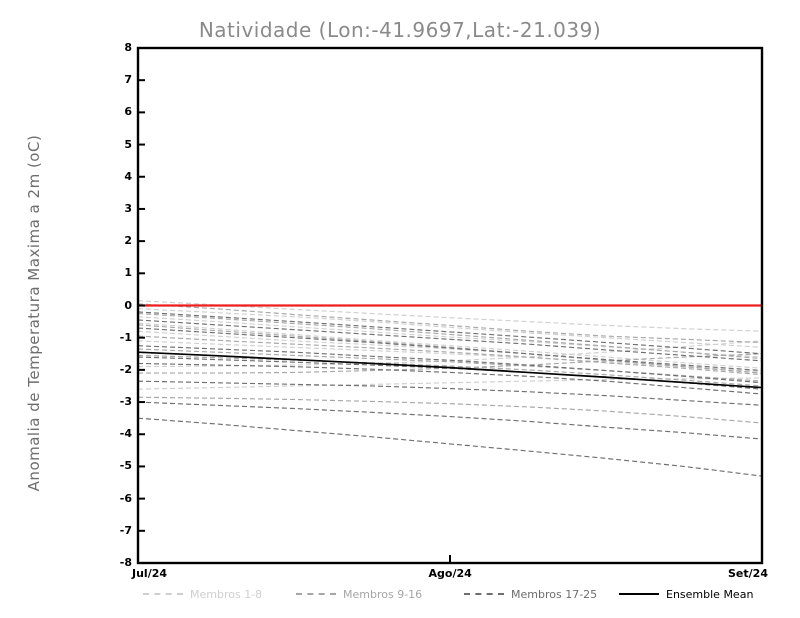  I want to click on legend-item: Membros 9-16, so click(359, 594).